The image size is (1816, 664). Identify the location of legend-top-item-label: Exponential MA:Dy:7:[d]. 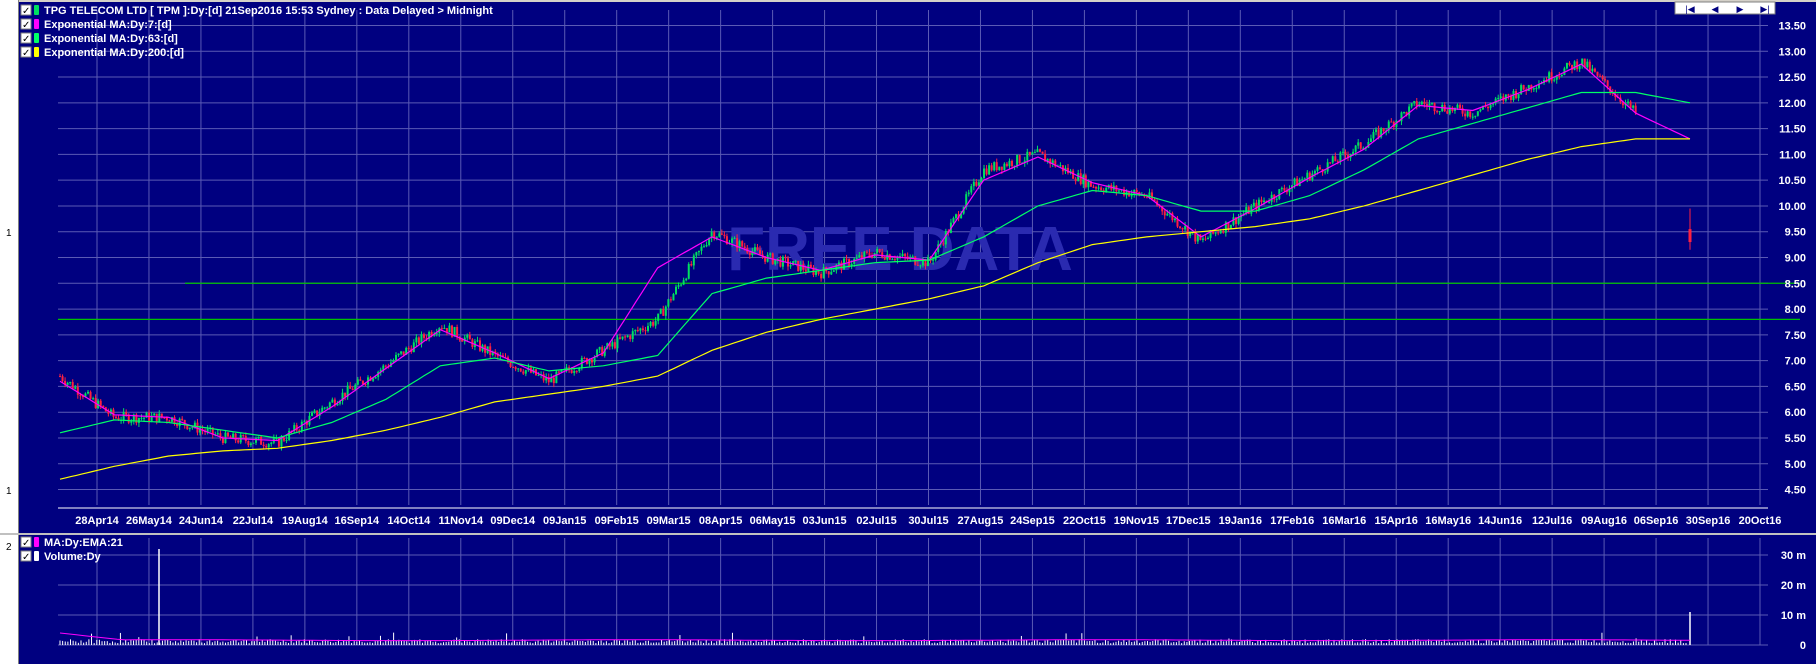
(108, 25).